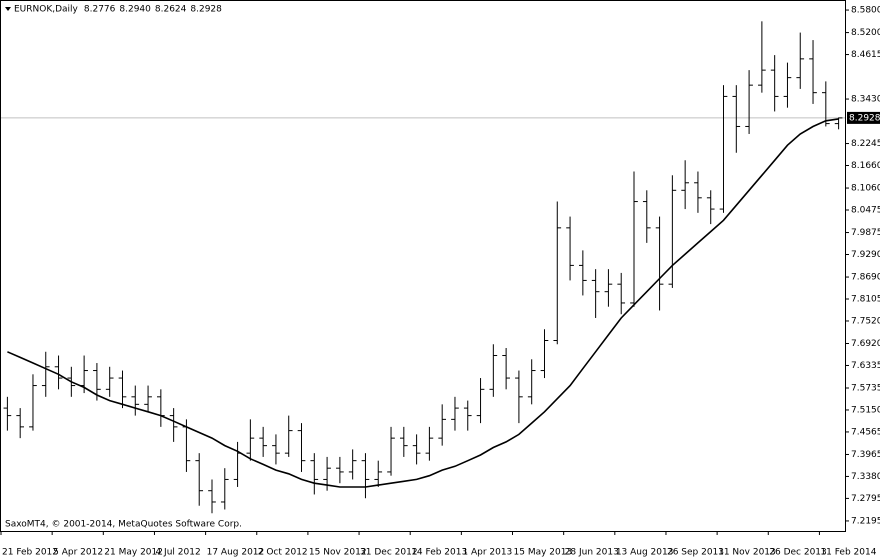 This screenshot has height=560, width=880. I want to click on x-tick-label: 15 May 2013, so click(543, 553).